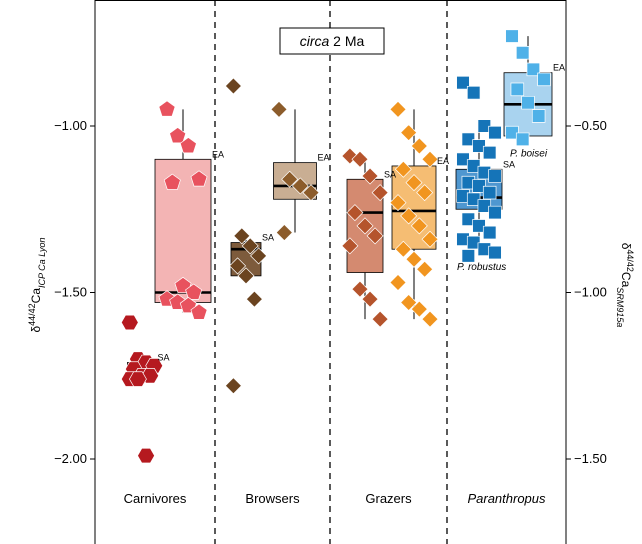 This screenshot has height=544, width=642. Describe the element at coordinates (218, 154) in the screenshot. I see `box-tag-carnivores-ea: EA` at that location.